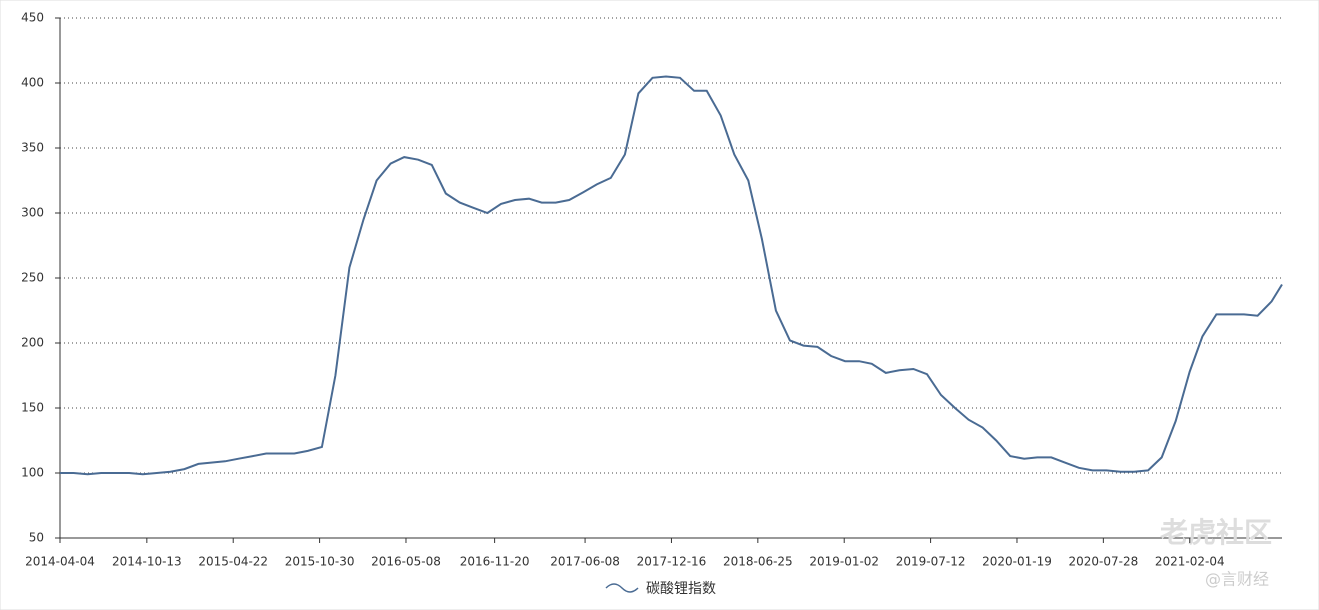 The width and height of the screenshot is (1319, 610). Describe the element at coordinates (36, 538) in the screenshot. I see `y-tick-label: 50` at that location.